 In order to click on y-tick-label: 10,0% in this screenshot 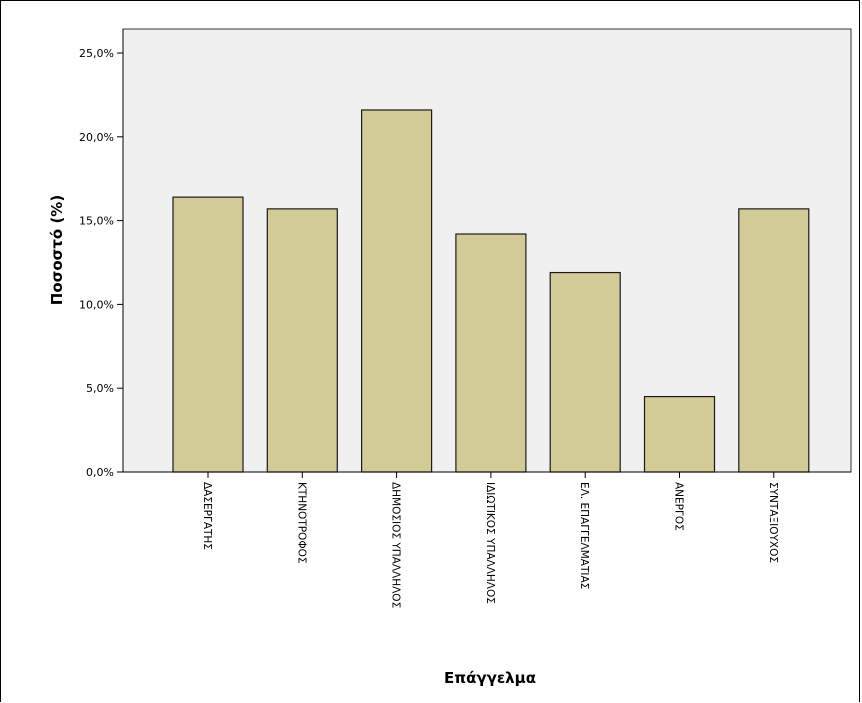, I will do `click(96, 304)`.